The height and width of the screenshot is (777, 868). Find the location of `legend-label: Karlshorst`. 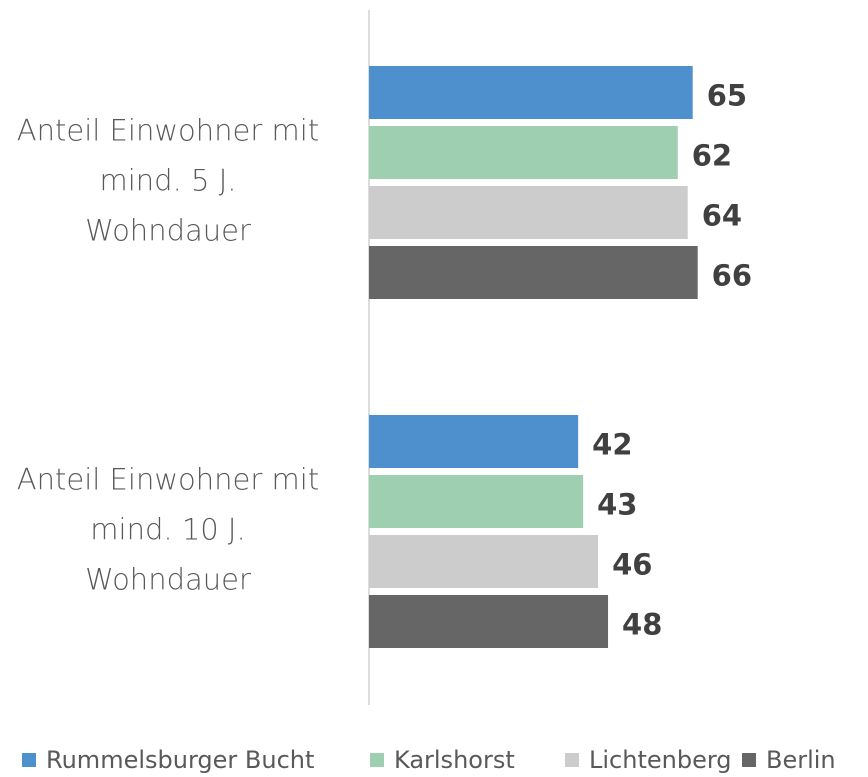

legend-label: Karlshorst is located at coordinates (454, 760).